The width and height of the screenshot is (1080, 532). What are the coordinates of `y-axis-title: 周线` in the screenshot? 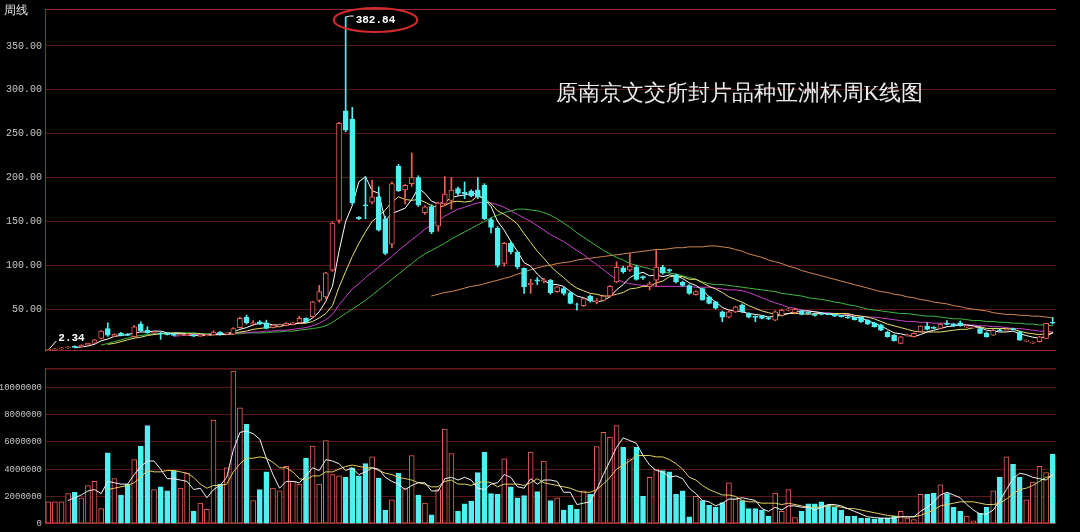 It's located at (16, 10).